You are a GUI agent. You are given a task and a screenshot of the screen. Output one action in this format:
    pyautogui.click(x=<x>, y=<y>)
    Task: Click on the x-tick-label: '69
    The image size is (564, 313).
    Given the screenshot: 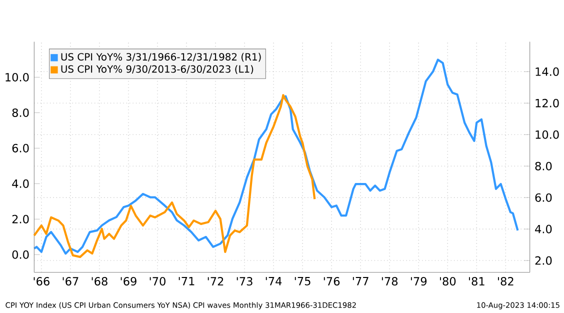 What is the action you would take?
    pyautogui.click(x=128, y=281)
    